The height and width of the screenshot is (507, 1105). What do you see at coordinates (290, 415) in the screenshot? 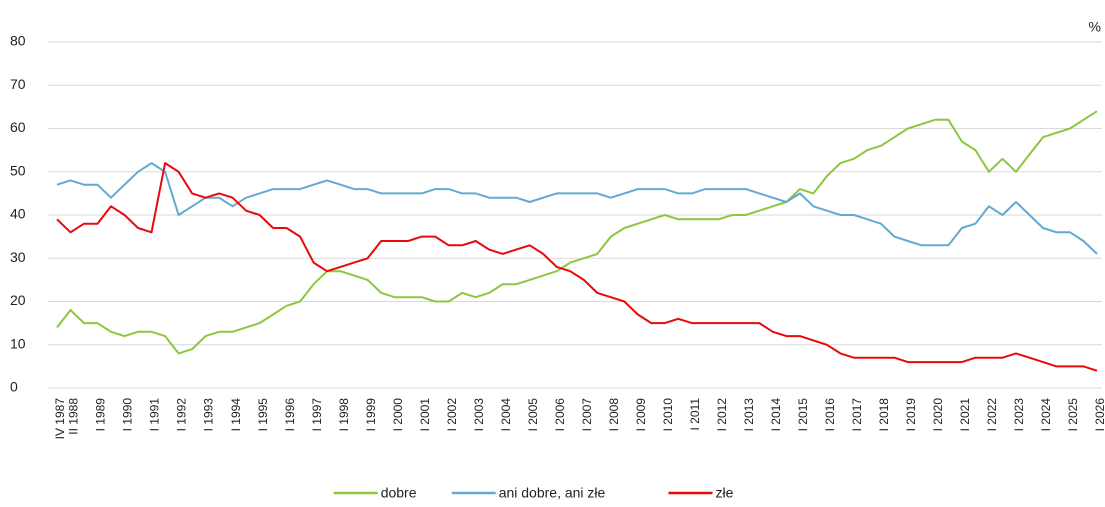
I see `x-tick-label: I 1996` at bounding box center [290, 415].